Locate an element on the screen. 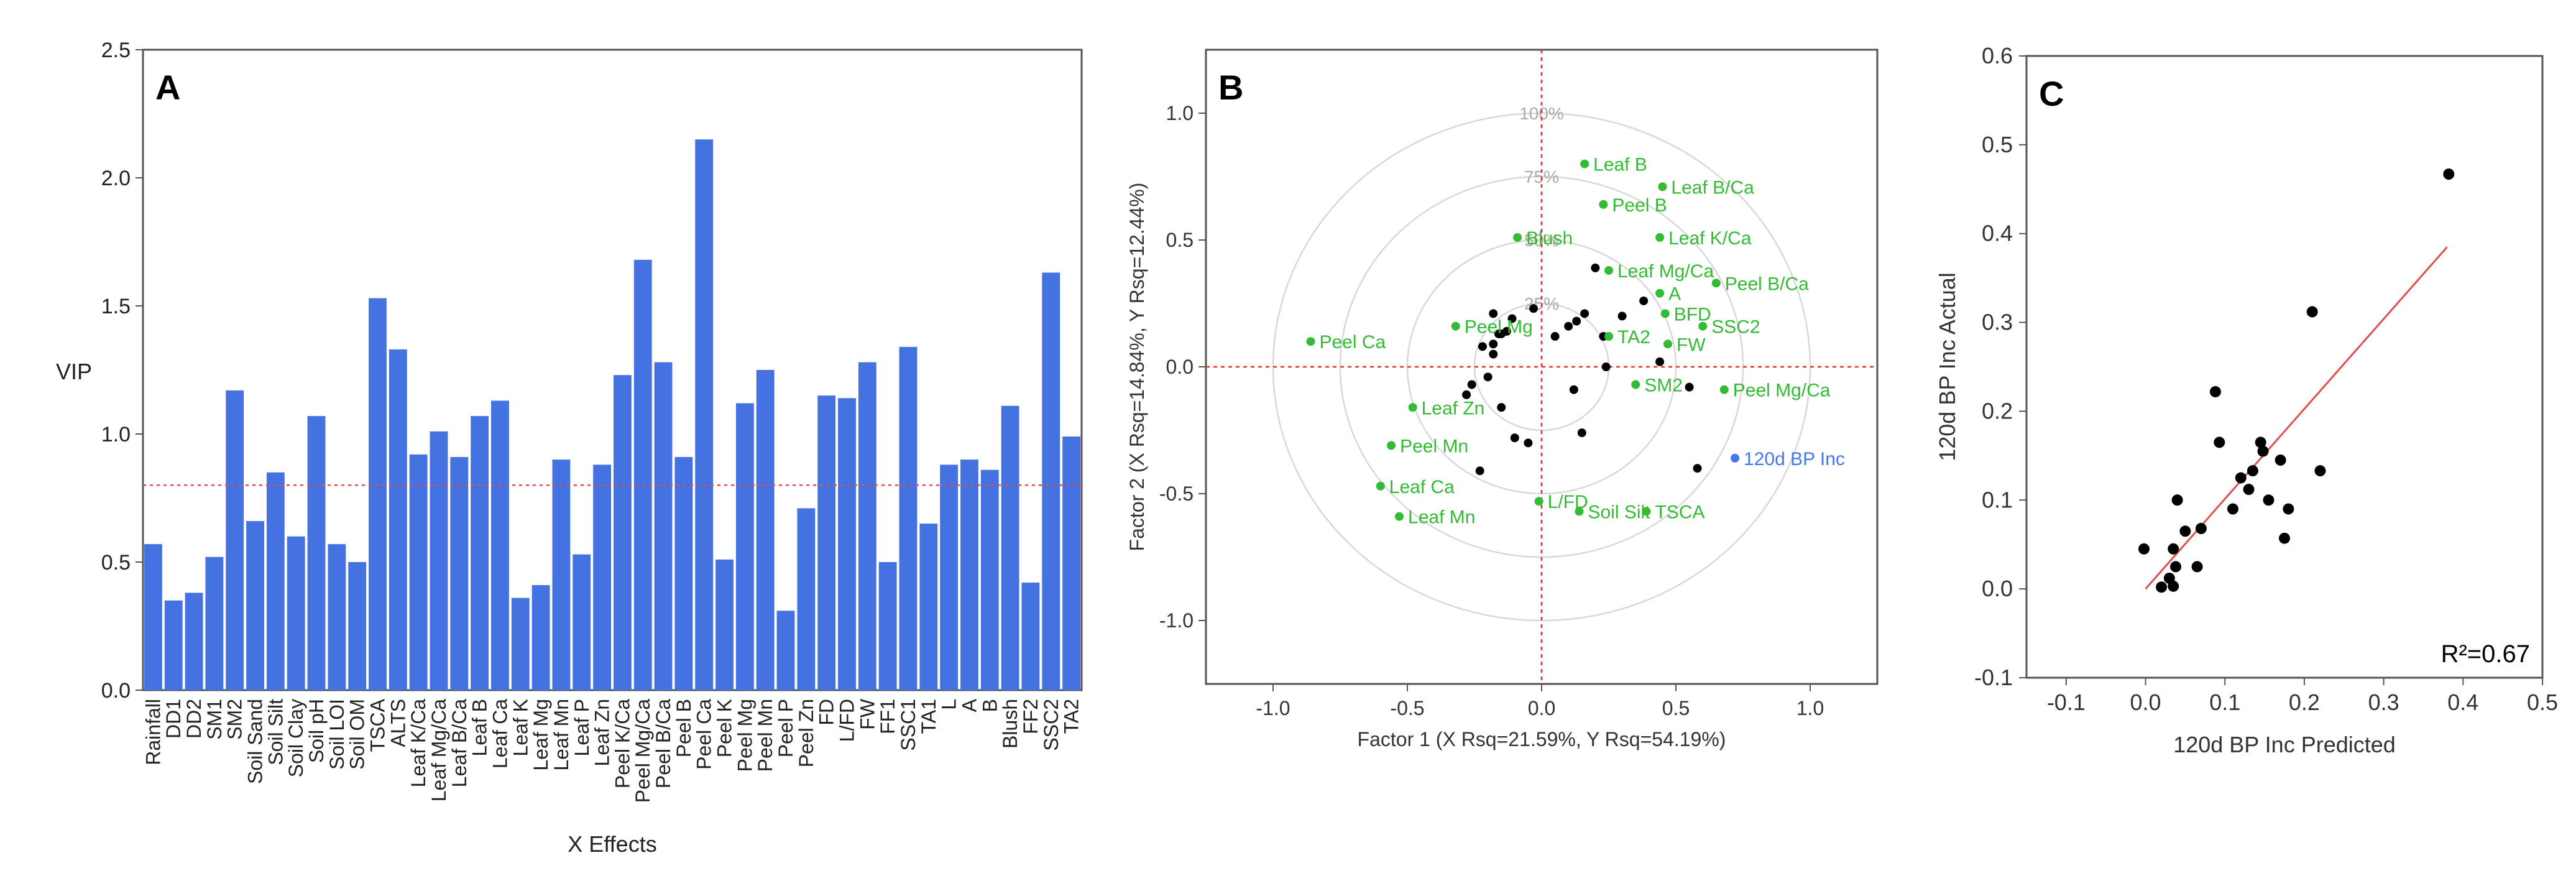  x-tick-label: 0.5 is located at coordinates (2542, 702).